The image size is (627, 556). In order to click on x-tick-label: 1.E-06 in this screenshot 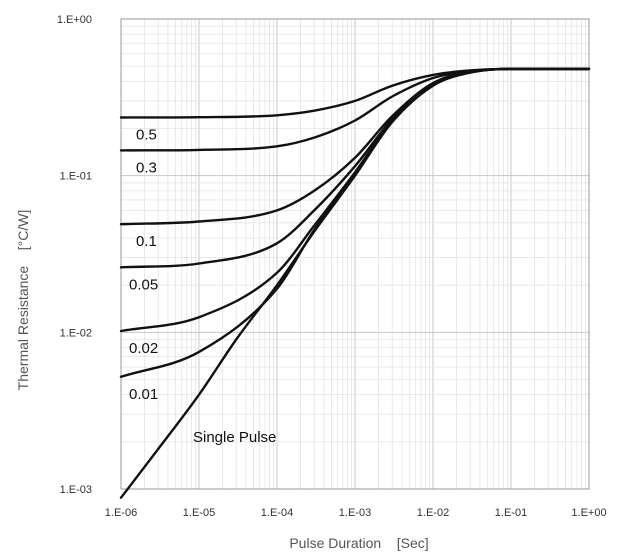, I will do `click(121, 513)`.